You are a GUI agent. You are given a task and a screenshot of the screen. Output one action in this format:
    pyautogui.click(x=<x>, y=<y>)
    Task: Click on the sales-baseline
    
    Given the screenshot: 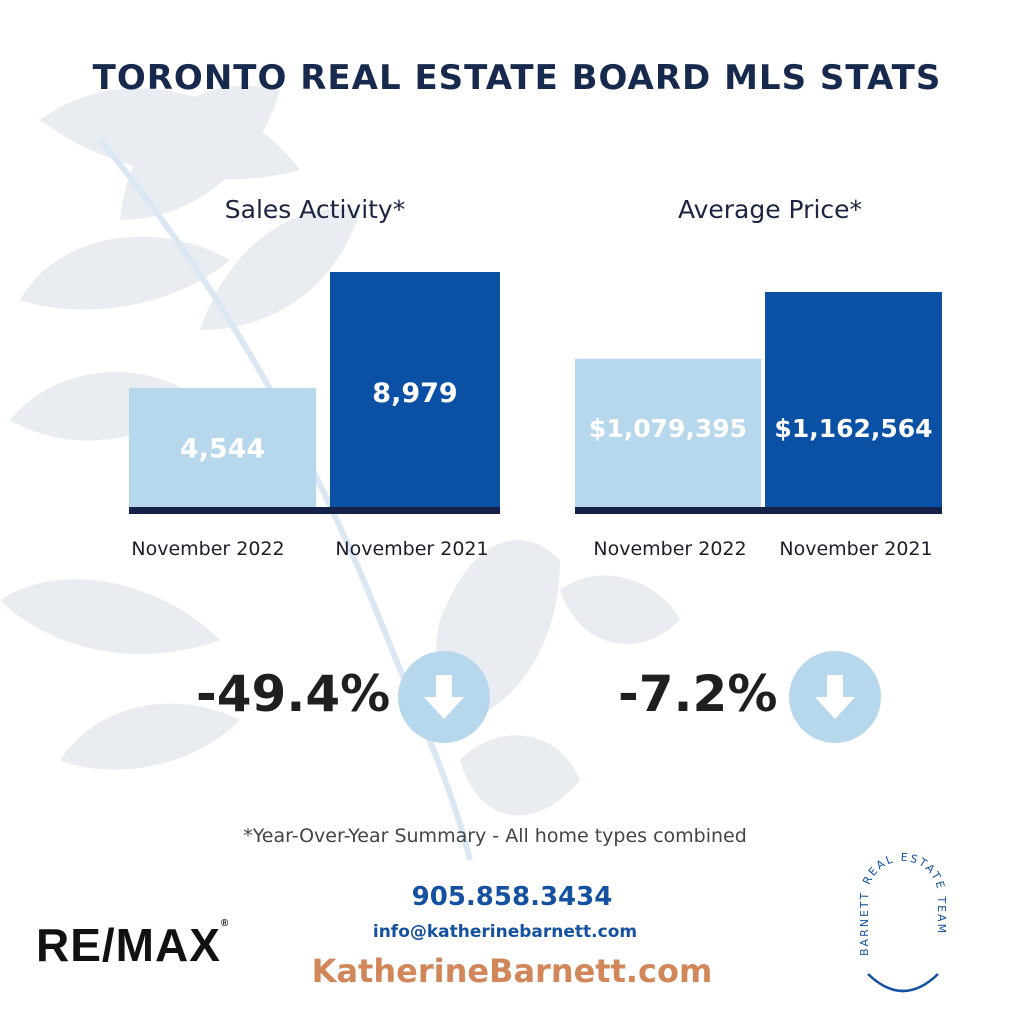 What is the action you would take?
    pyautogui.click(x=314, y=510)
    